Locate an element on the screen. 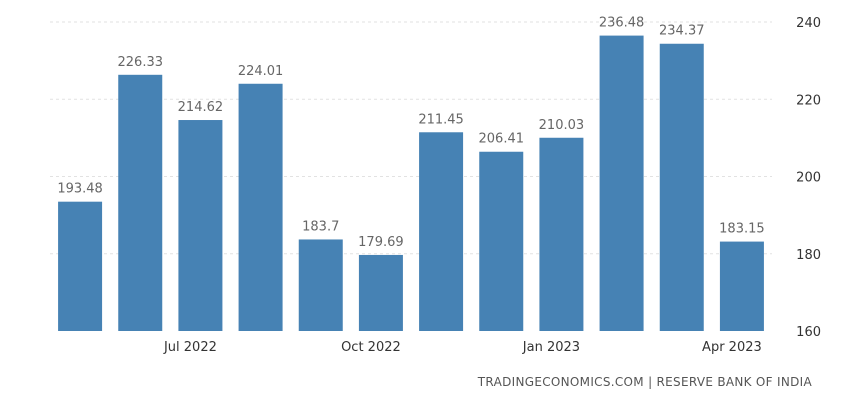 Image resolution: width=865 pixels, height=403 pixels. x-axis: Jul 2022 Oct 2022 Jan 2023 Apr 2023 is located at coordinates (462, 347).